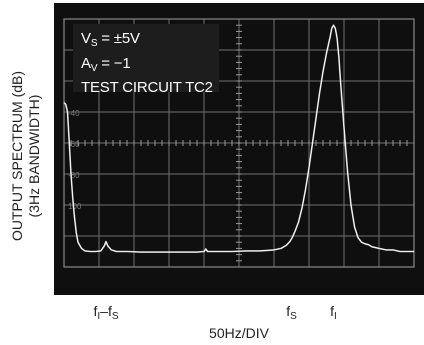  I want to click on gain-label: AV = −1, so click(106, 64).